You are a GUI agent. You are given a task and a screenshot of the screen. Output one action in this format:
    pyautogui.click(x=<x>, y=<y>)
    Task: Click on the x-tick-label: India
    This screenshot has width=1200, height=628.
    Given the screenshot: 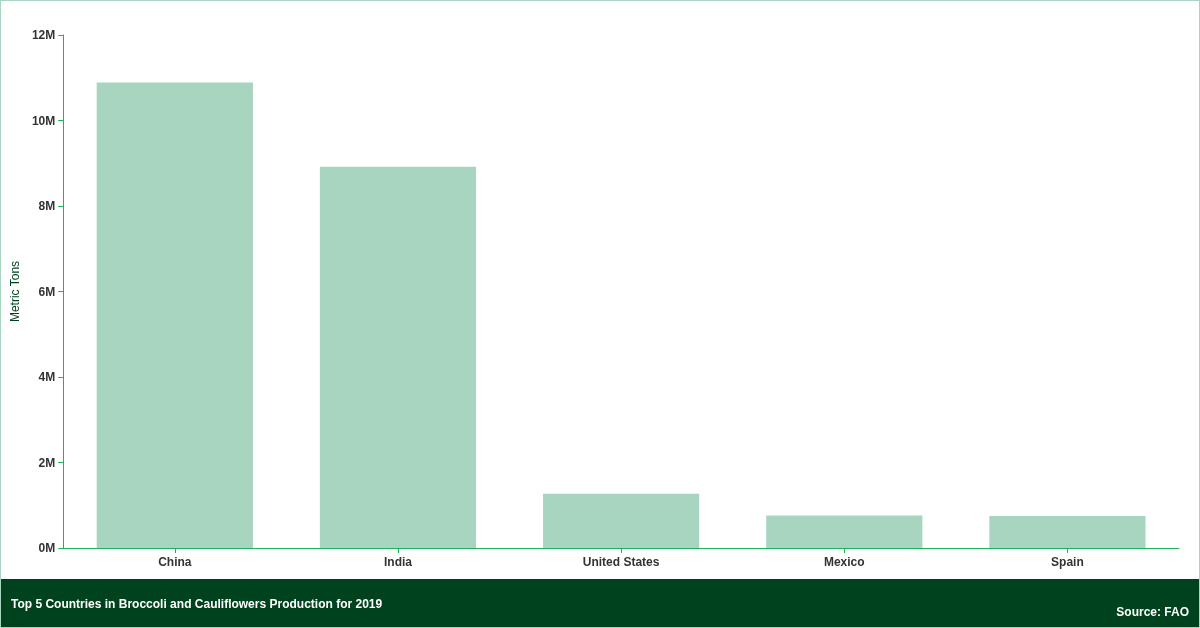 What is the action you would take?
    pyautogui.click(x=398, y=562)
    